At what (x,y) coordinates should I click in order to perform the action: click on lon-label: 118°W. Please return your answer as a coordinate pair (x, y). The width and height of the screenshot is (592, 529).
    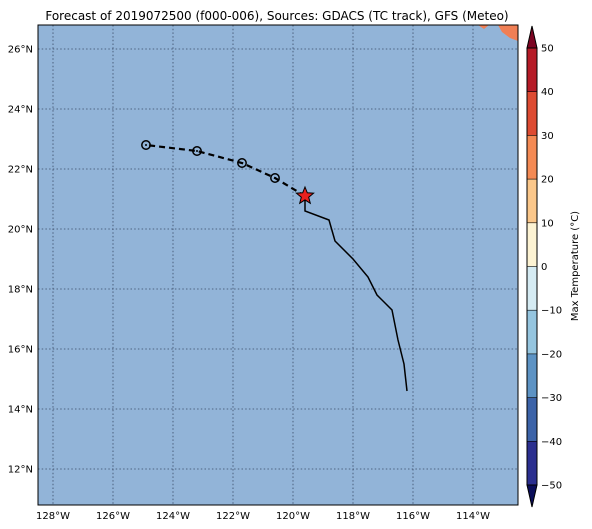
    Looking at the image, I should click on (353, 516).